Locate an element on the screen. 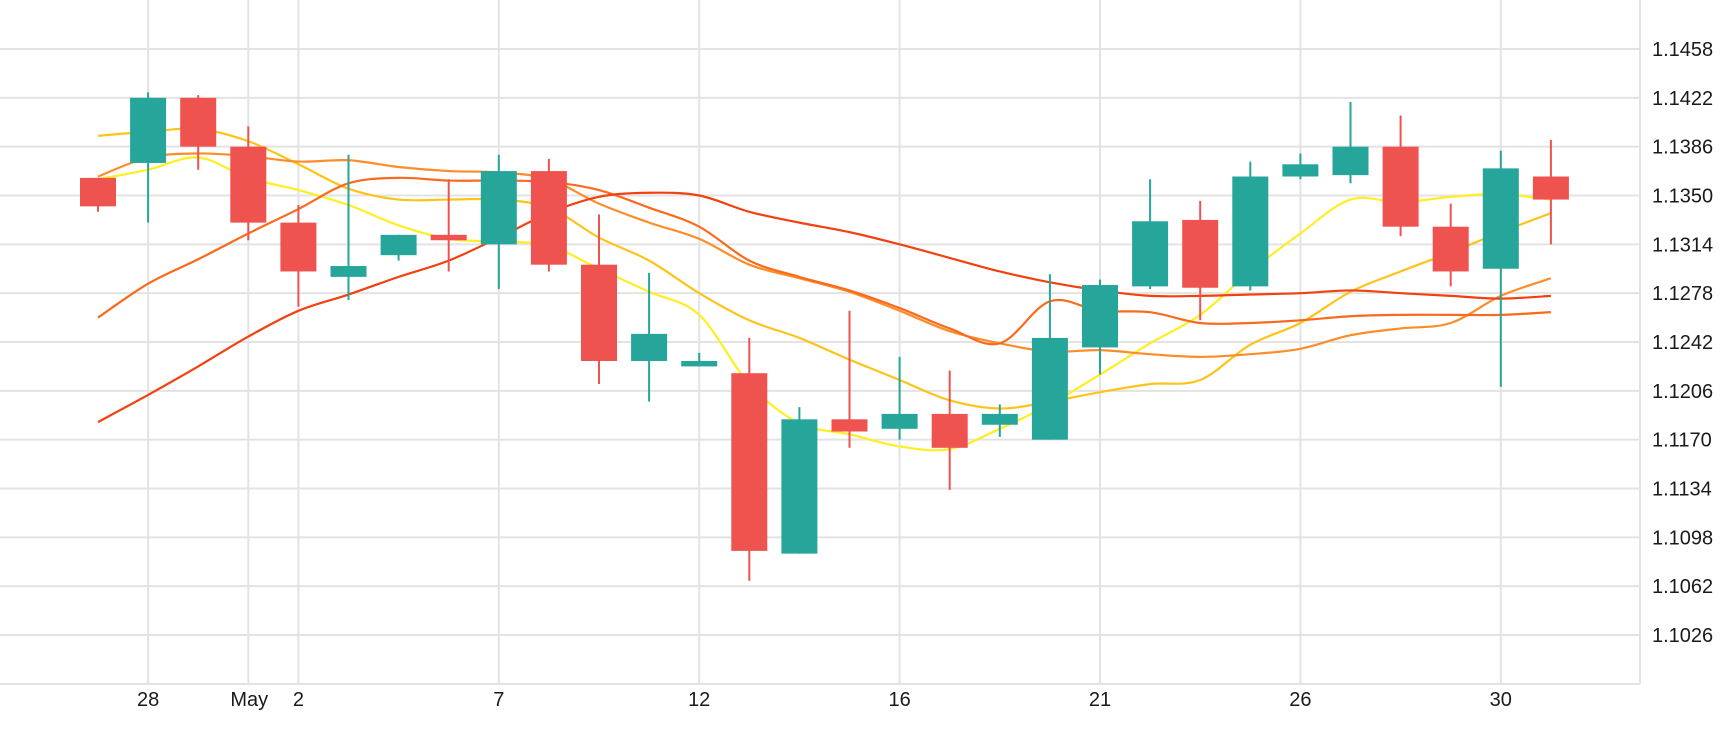 The image size is (1730, 730). y-tick-label-5: 1.1278 is located at coordinates (1682, 294).